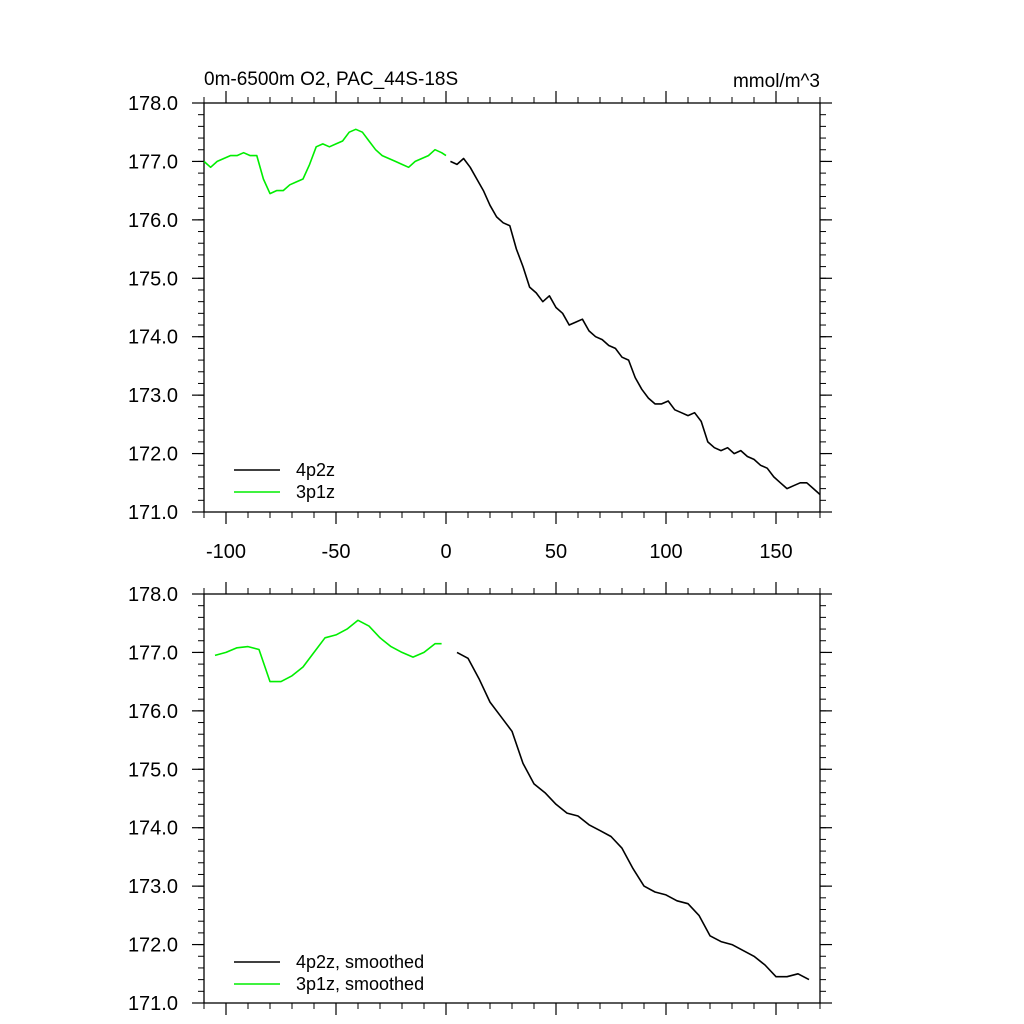  What do you see at coordinates (776, 81) in the screenshot?
I see `units-label: mmol/m^3` at bounding box center [776, 81].